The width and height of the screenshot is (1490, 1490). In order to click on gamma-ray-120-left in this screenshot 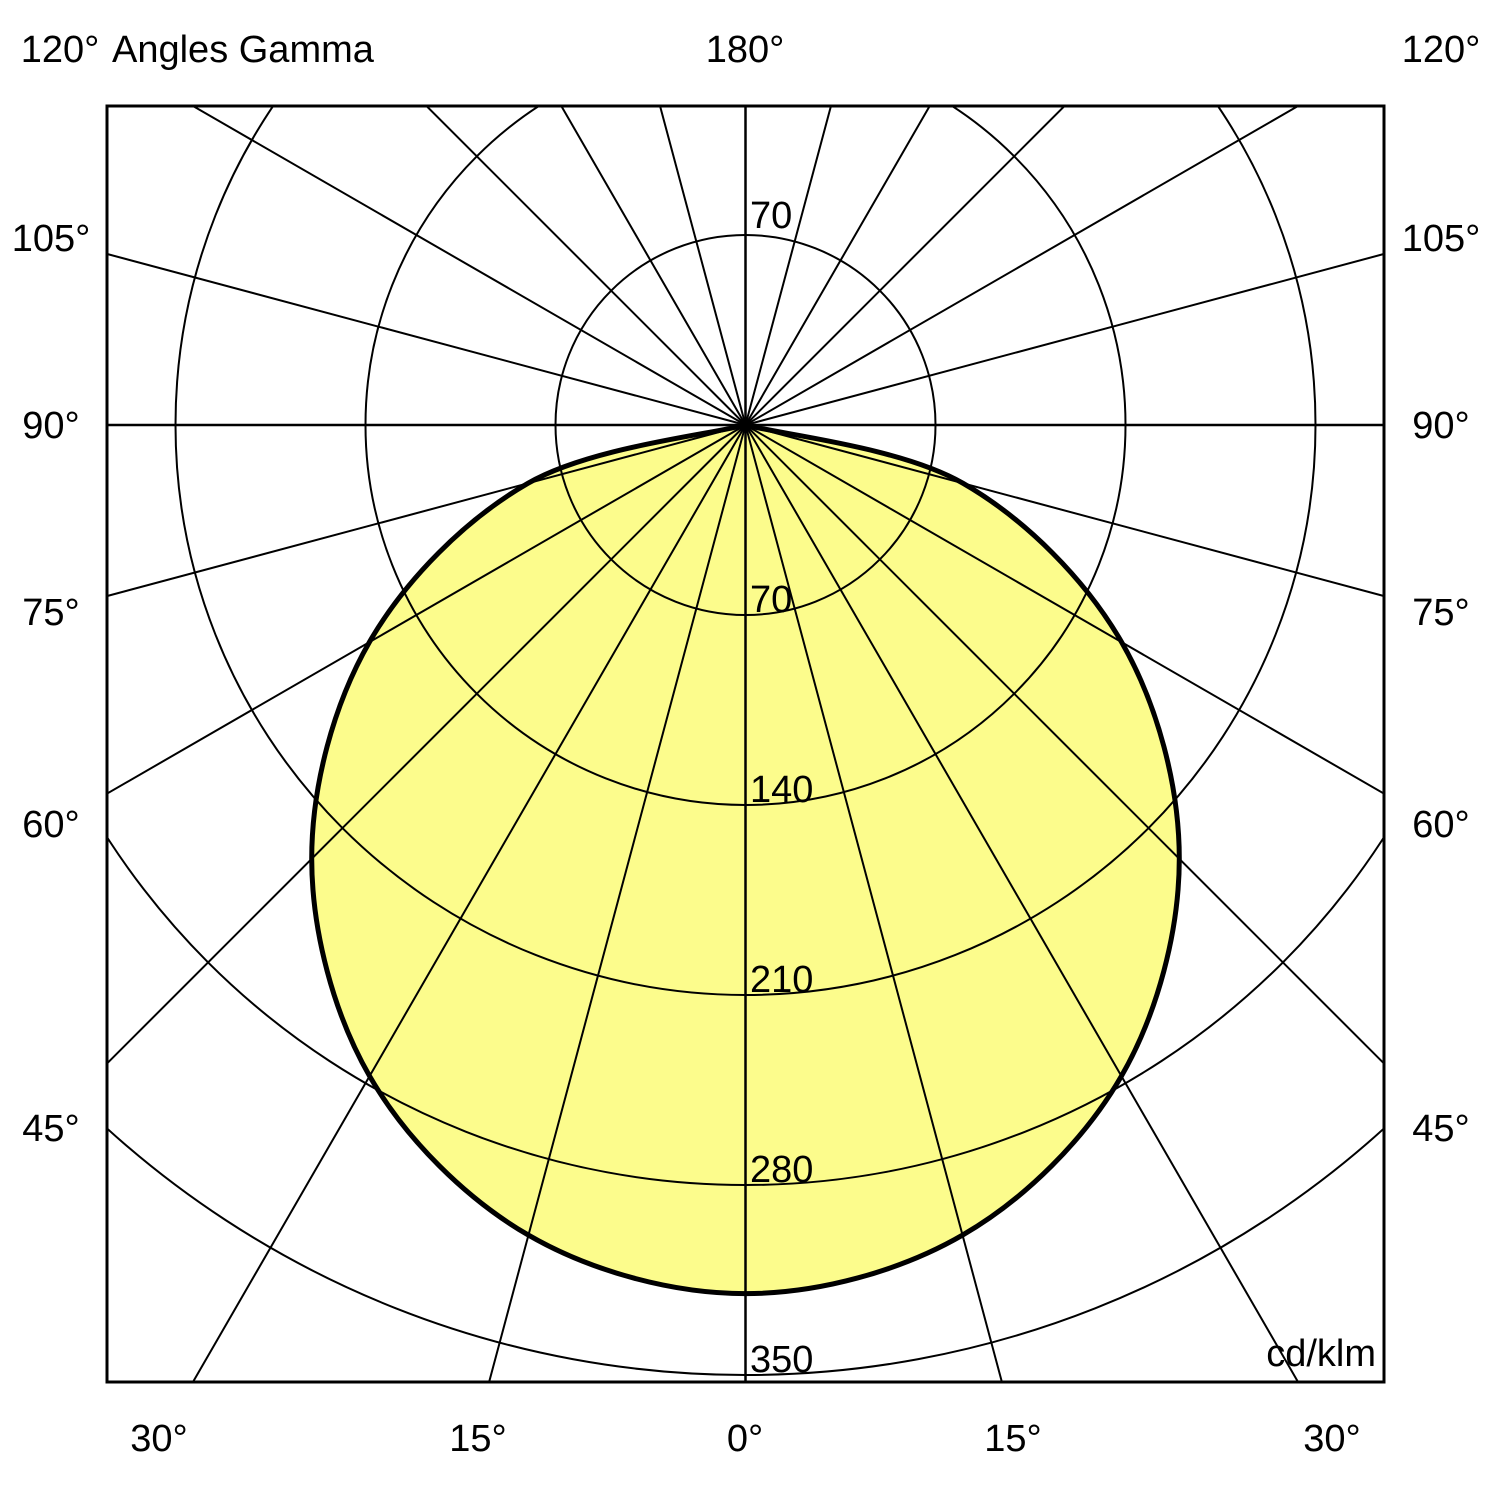, I will do `click(468, 266)`.